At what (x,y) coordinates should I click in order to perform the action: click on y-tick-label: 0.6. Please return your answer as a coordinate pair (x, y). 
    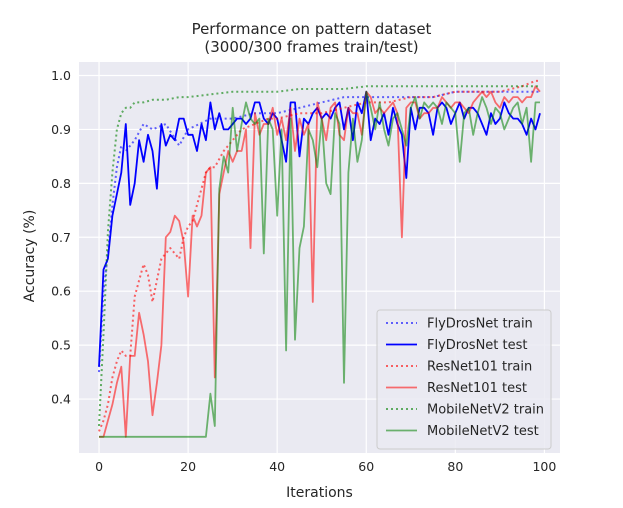
    Looking at the image, I should click on (61, 291).